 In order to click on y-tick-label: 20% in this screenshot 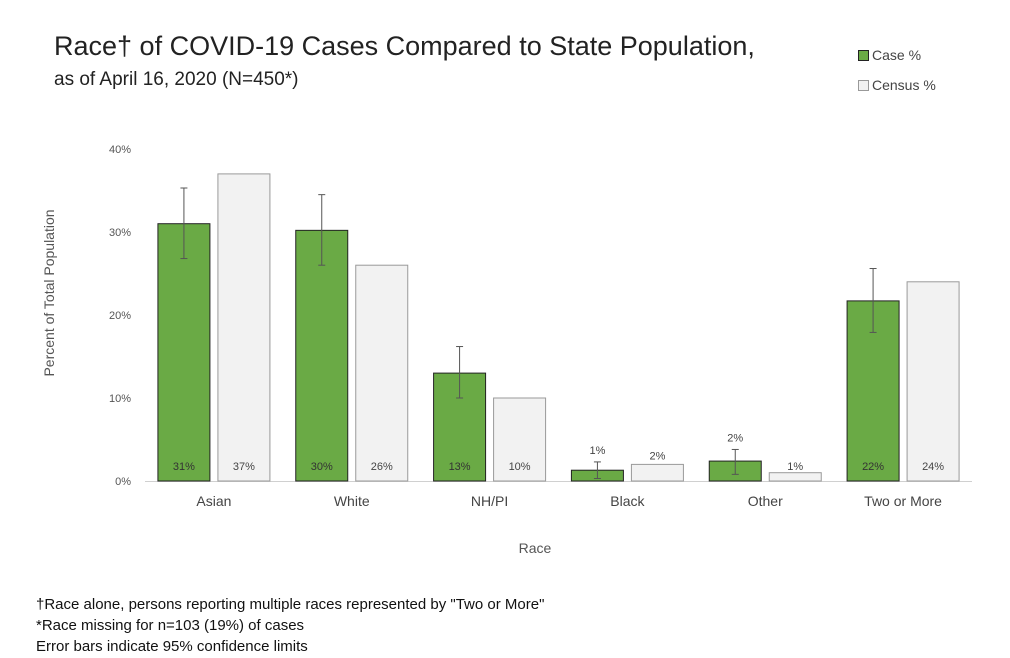, I will do `click(120, 316)`.